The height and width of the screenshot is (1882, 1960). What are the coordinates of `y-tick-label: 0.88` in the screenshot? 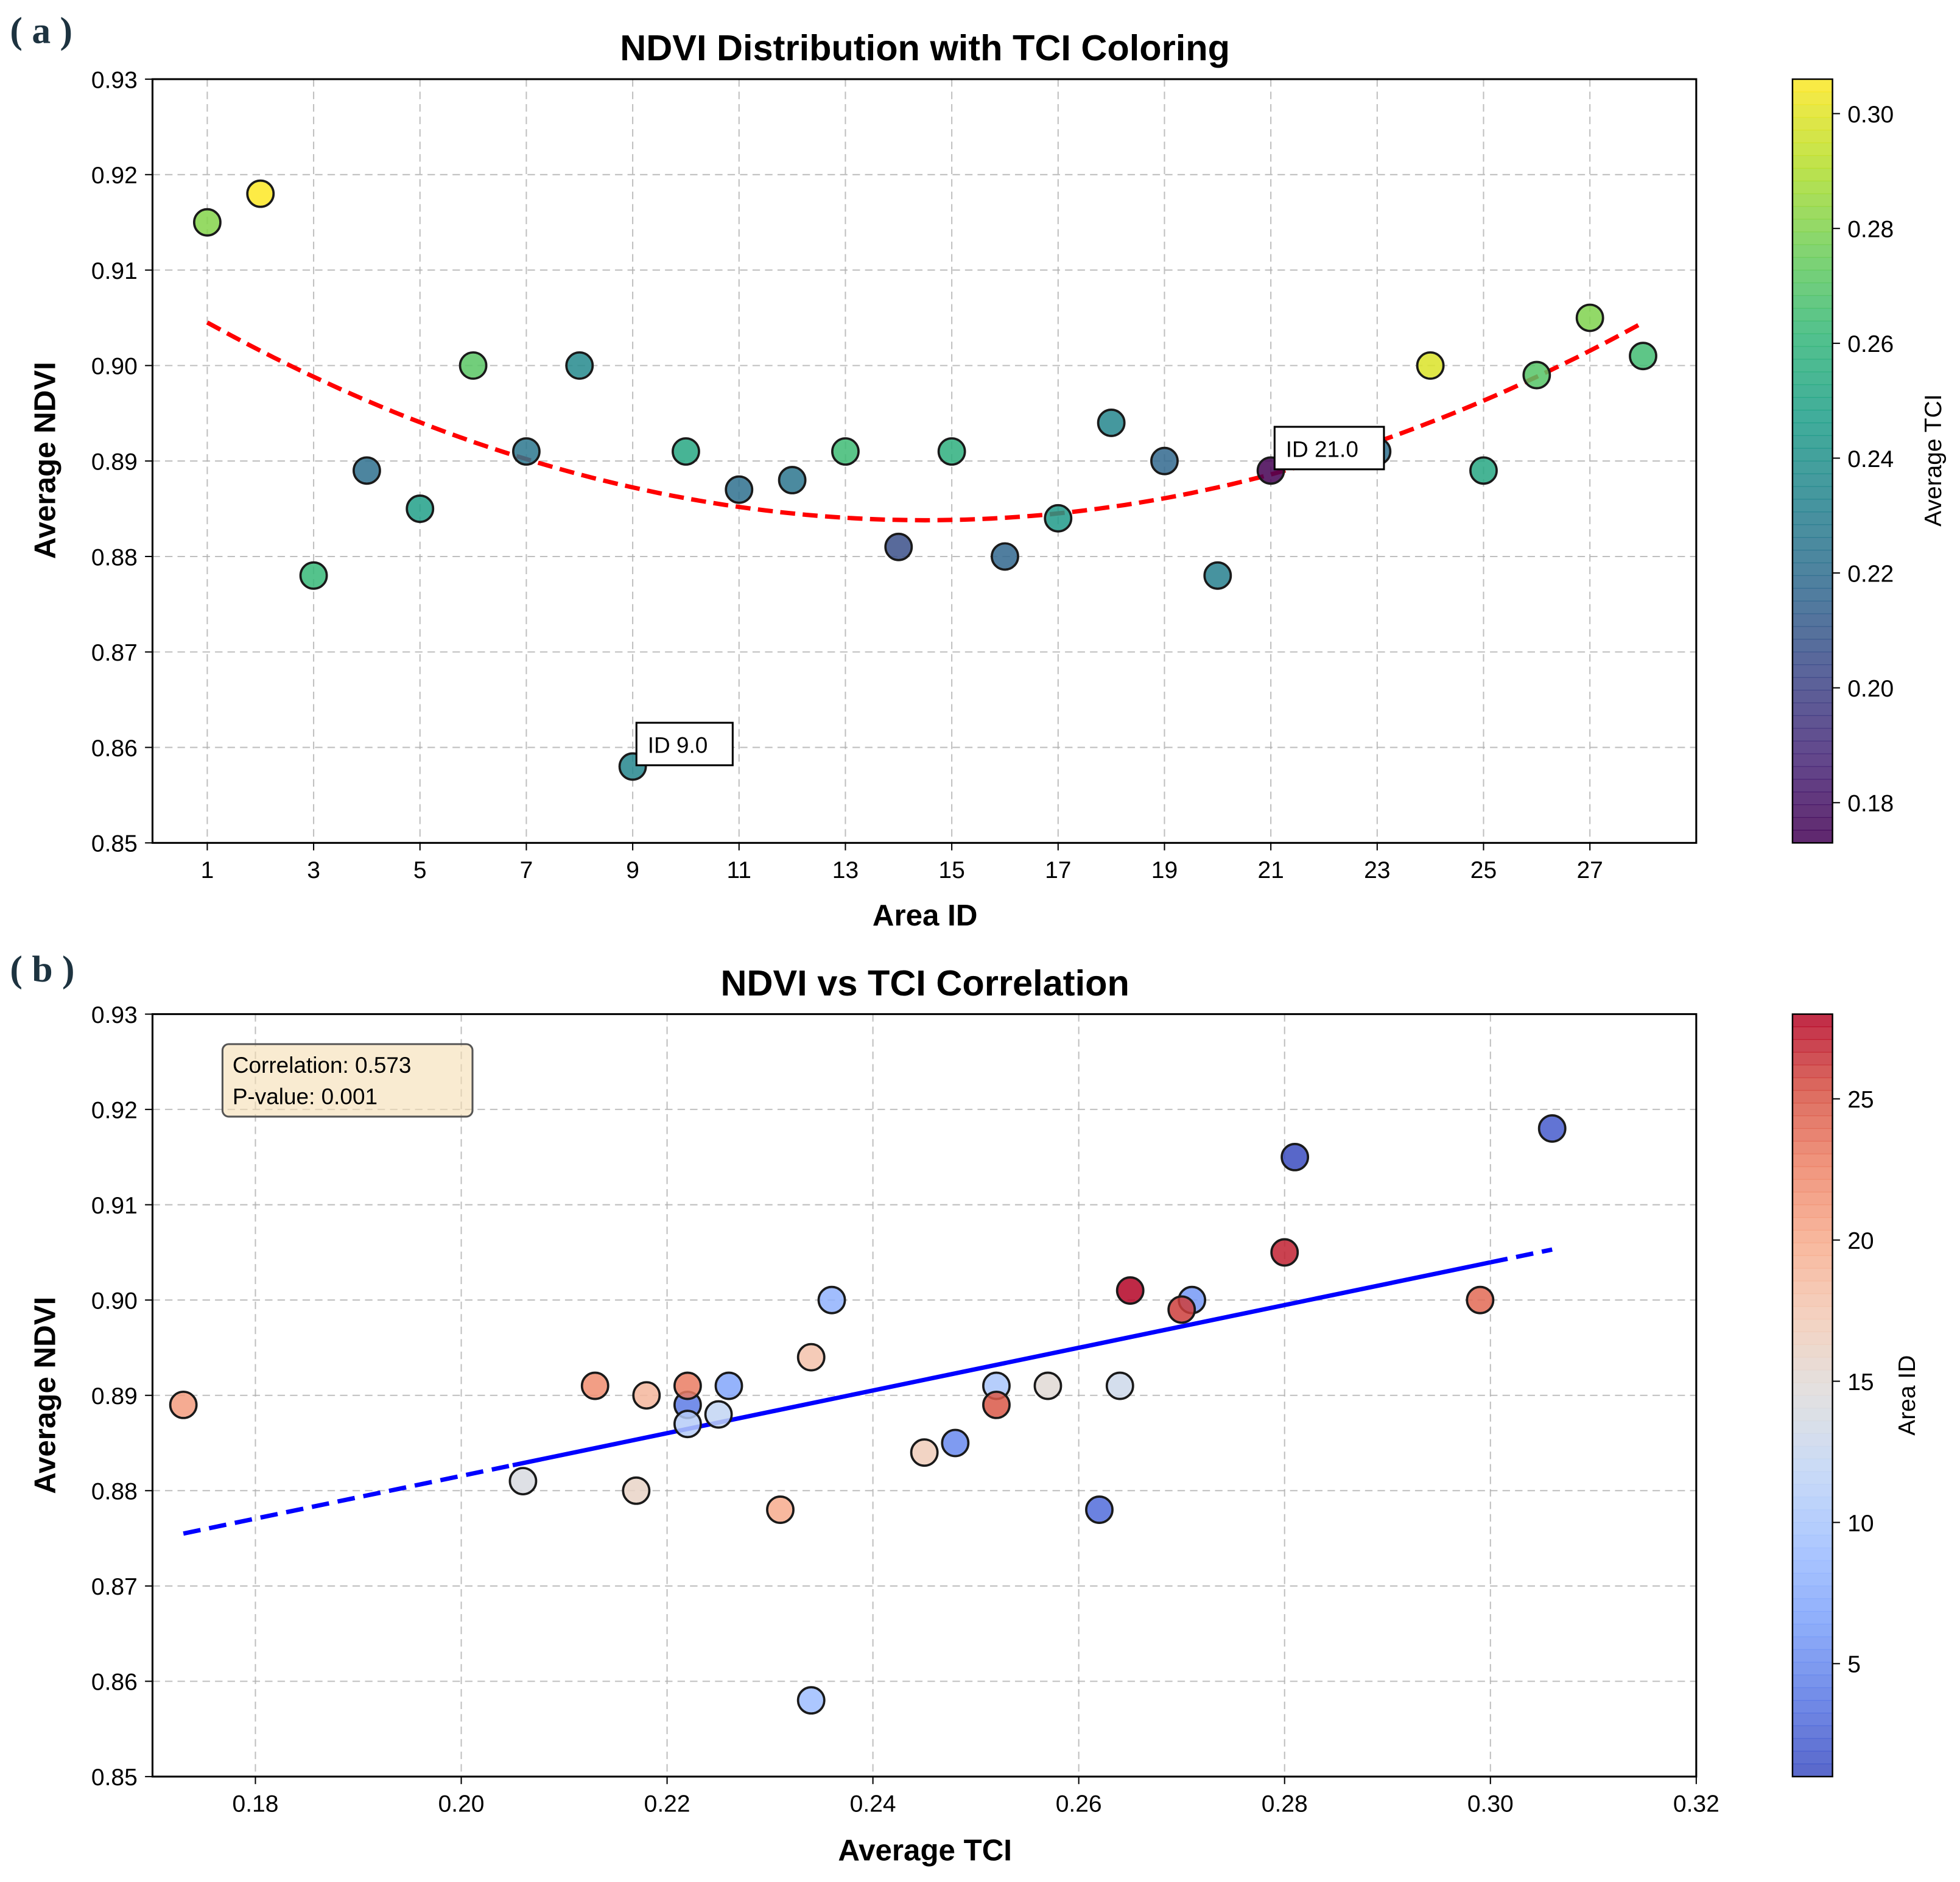 It's located at (114, 1492).